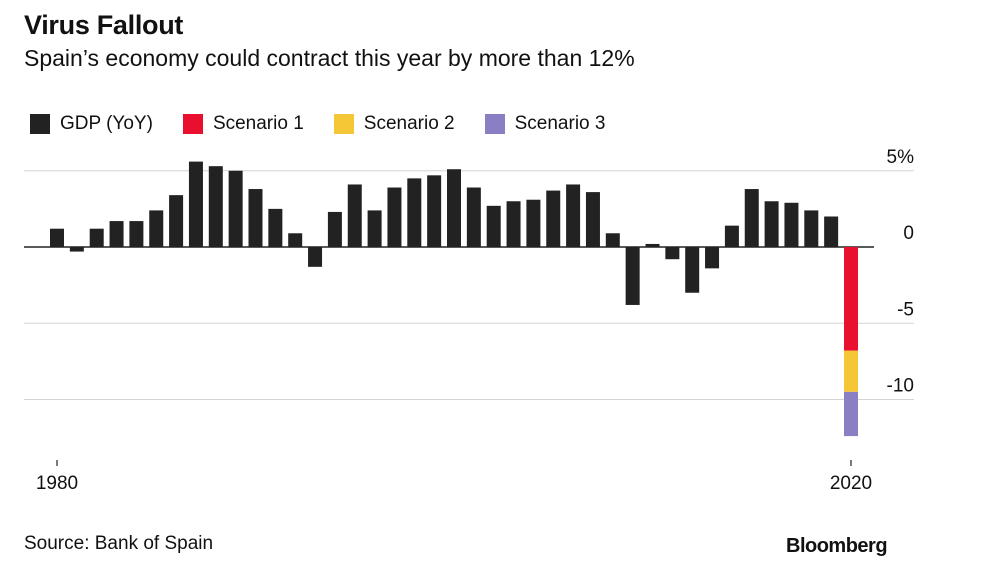 Image resolution: width=985 pixels, height=582 pixels. I want to click on legend-item-scenario-1: Scenario 1, so click(243, 124).